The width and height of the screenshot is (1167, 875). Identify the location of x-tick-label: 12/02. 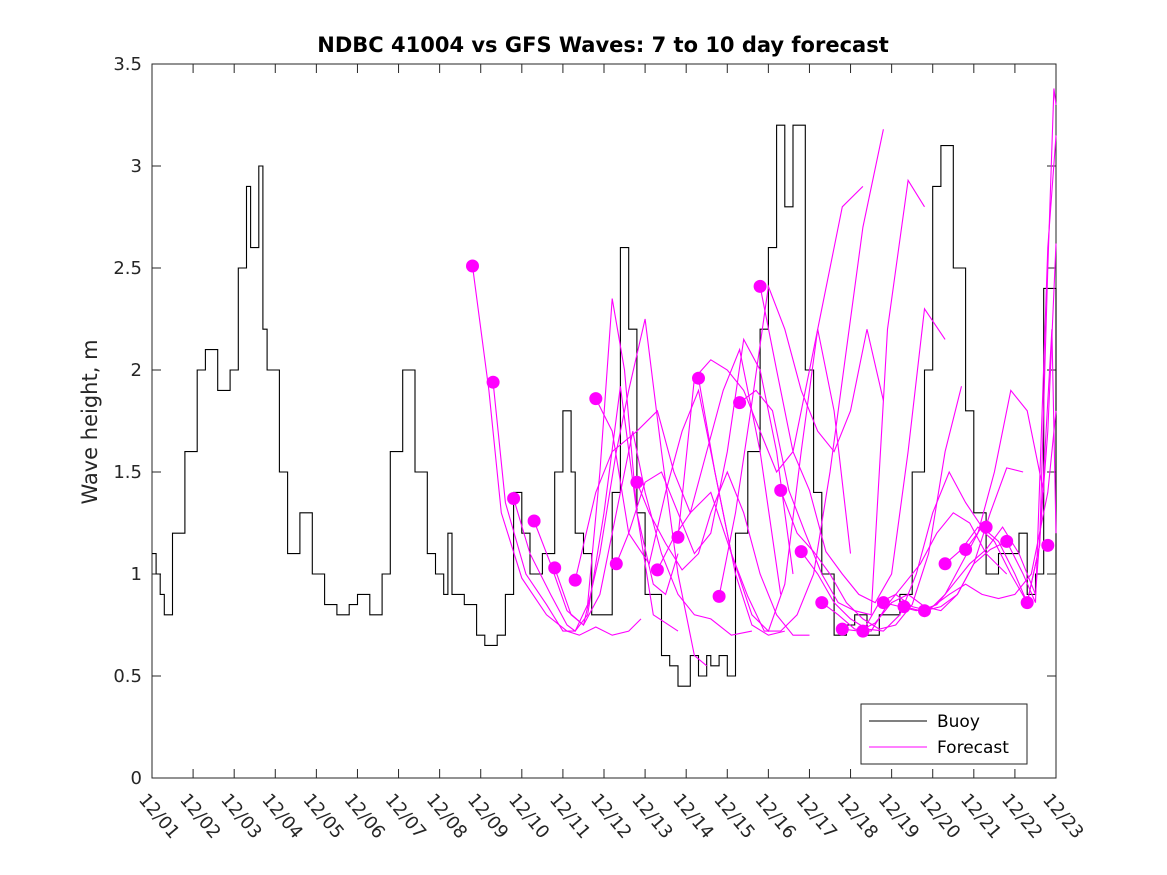
(199, 816).